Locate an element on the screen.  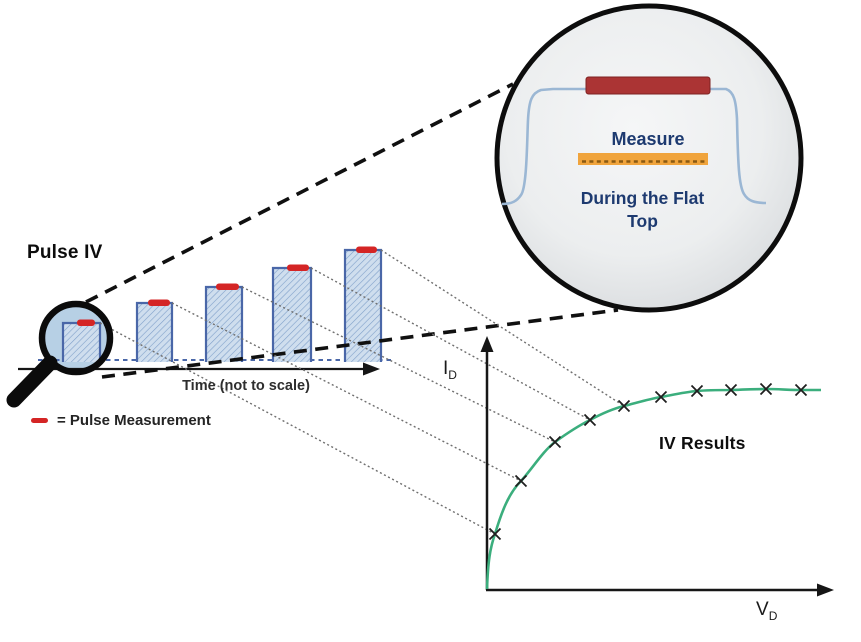
magnifier-handle is located at coordinates (32, 381).